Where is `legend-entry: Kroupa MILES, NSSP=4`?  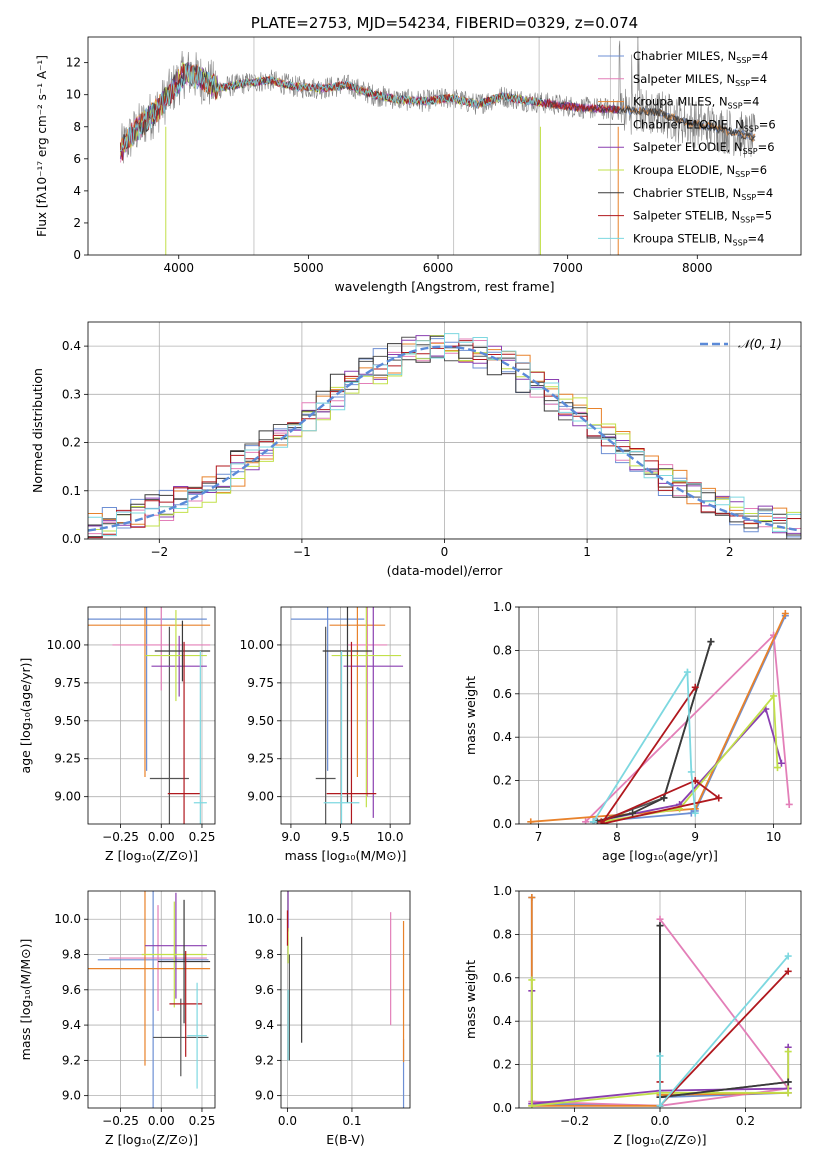 legend-entry: Kroupa MILES, NSSP=4 is located at coordinates (696, 103).